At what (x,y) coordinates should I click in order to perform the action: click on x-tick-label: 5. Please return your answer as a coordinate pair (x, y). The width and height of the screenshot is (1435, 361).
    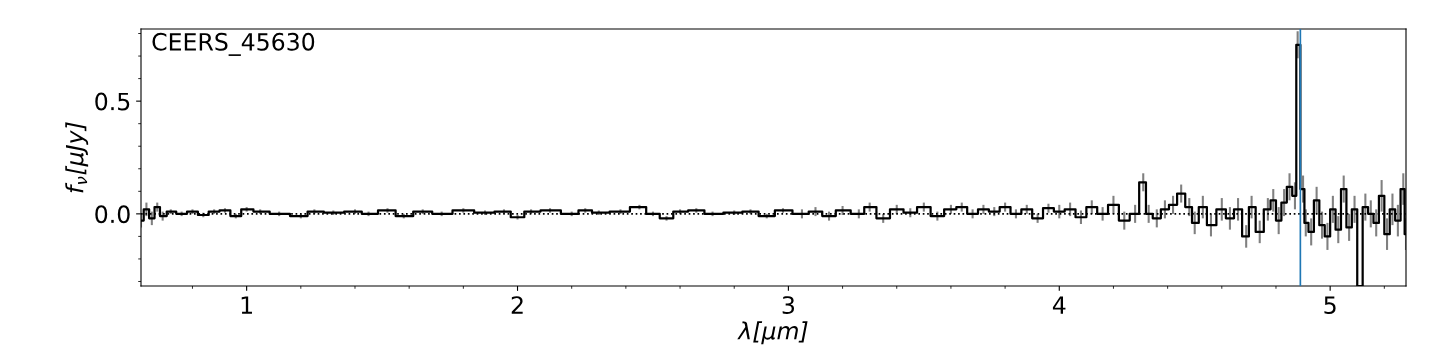
    Looking at the image, I should click on (1330, 305).